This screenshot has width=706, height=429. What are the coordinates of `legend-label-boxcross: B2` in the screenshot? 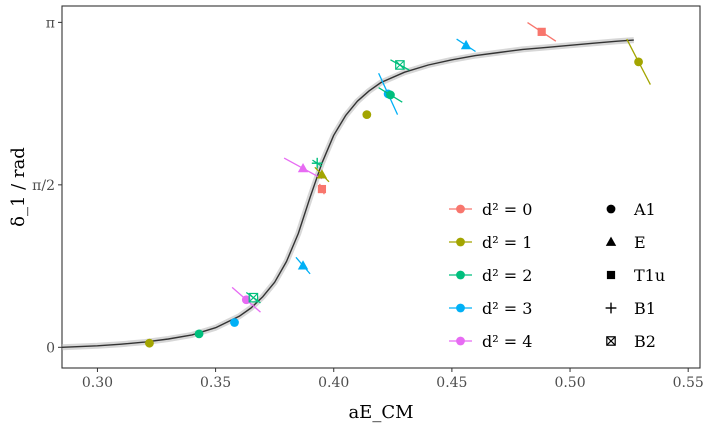 It's located at (645, 341).